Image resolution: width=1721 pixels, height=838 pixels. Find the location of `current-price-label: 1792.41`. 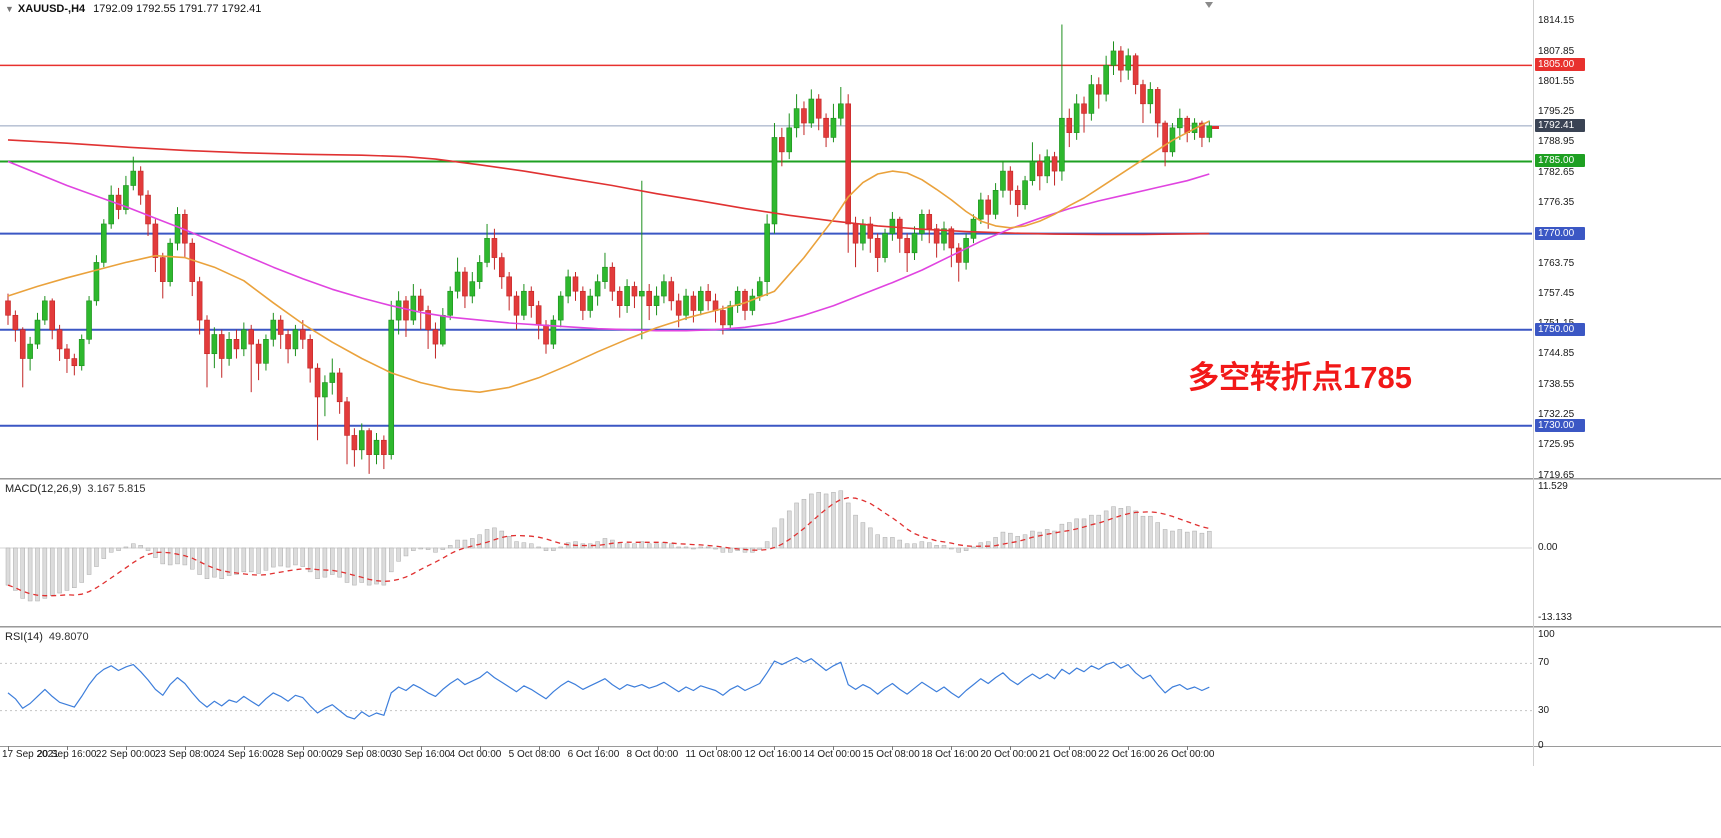

current-price-label: 1792.41 is located at coordinates (1560, 125).